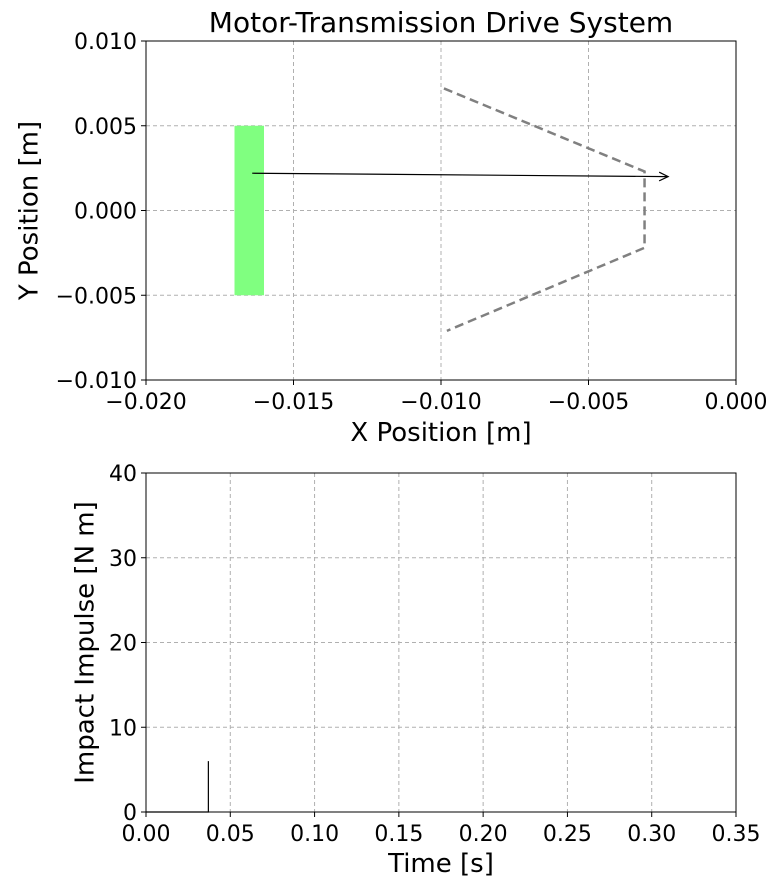 This screenshot has height=889, width=782. Describe the element at coordinates (96, 381) in the screenshot. I see `y-tick-label: −0.010` at that location.